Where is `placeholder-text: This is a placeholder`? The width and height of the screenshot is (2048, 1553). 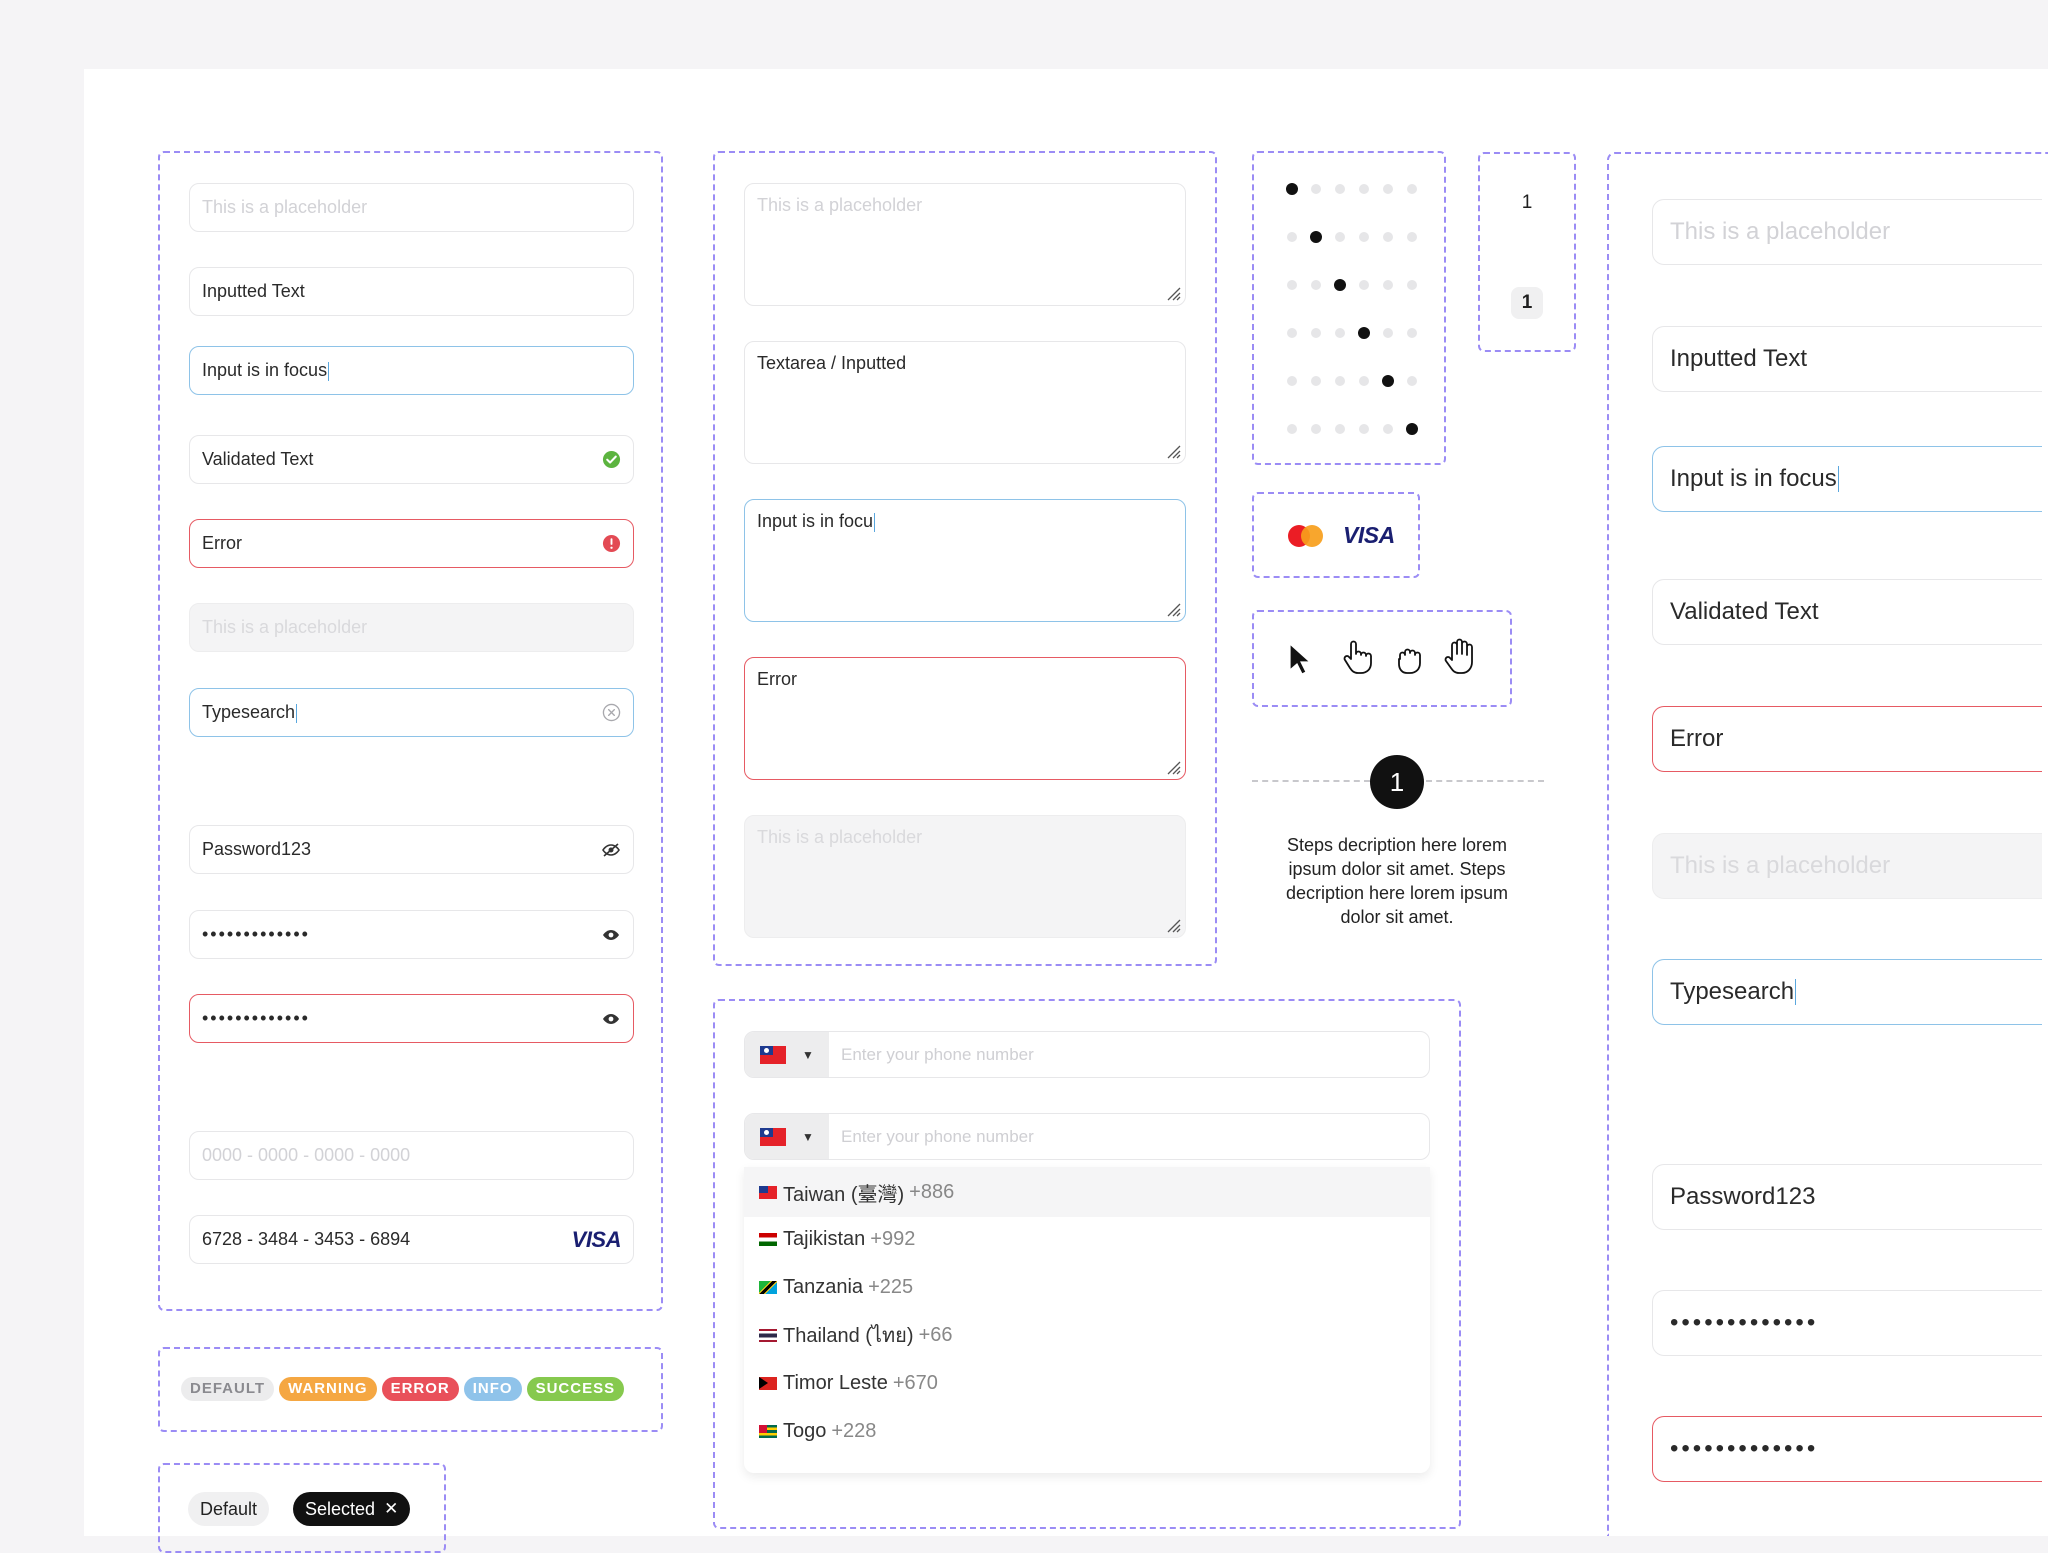 placeholder-text: This is a placeholder is located at coordinates (285, 207).